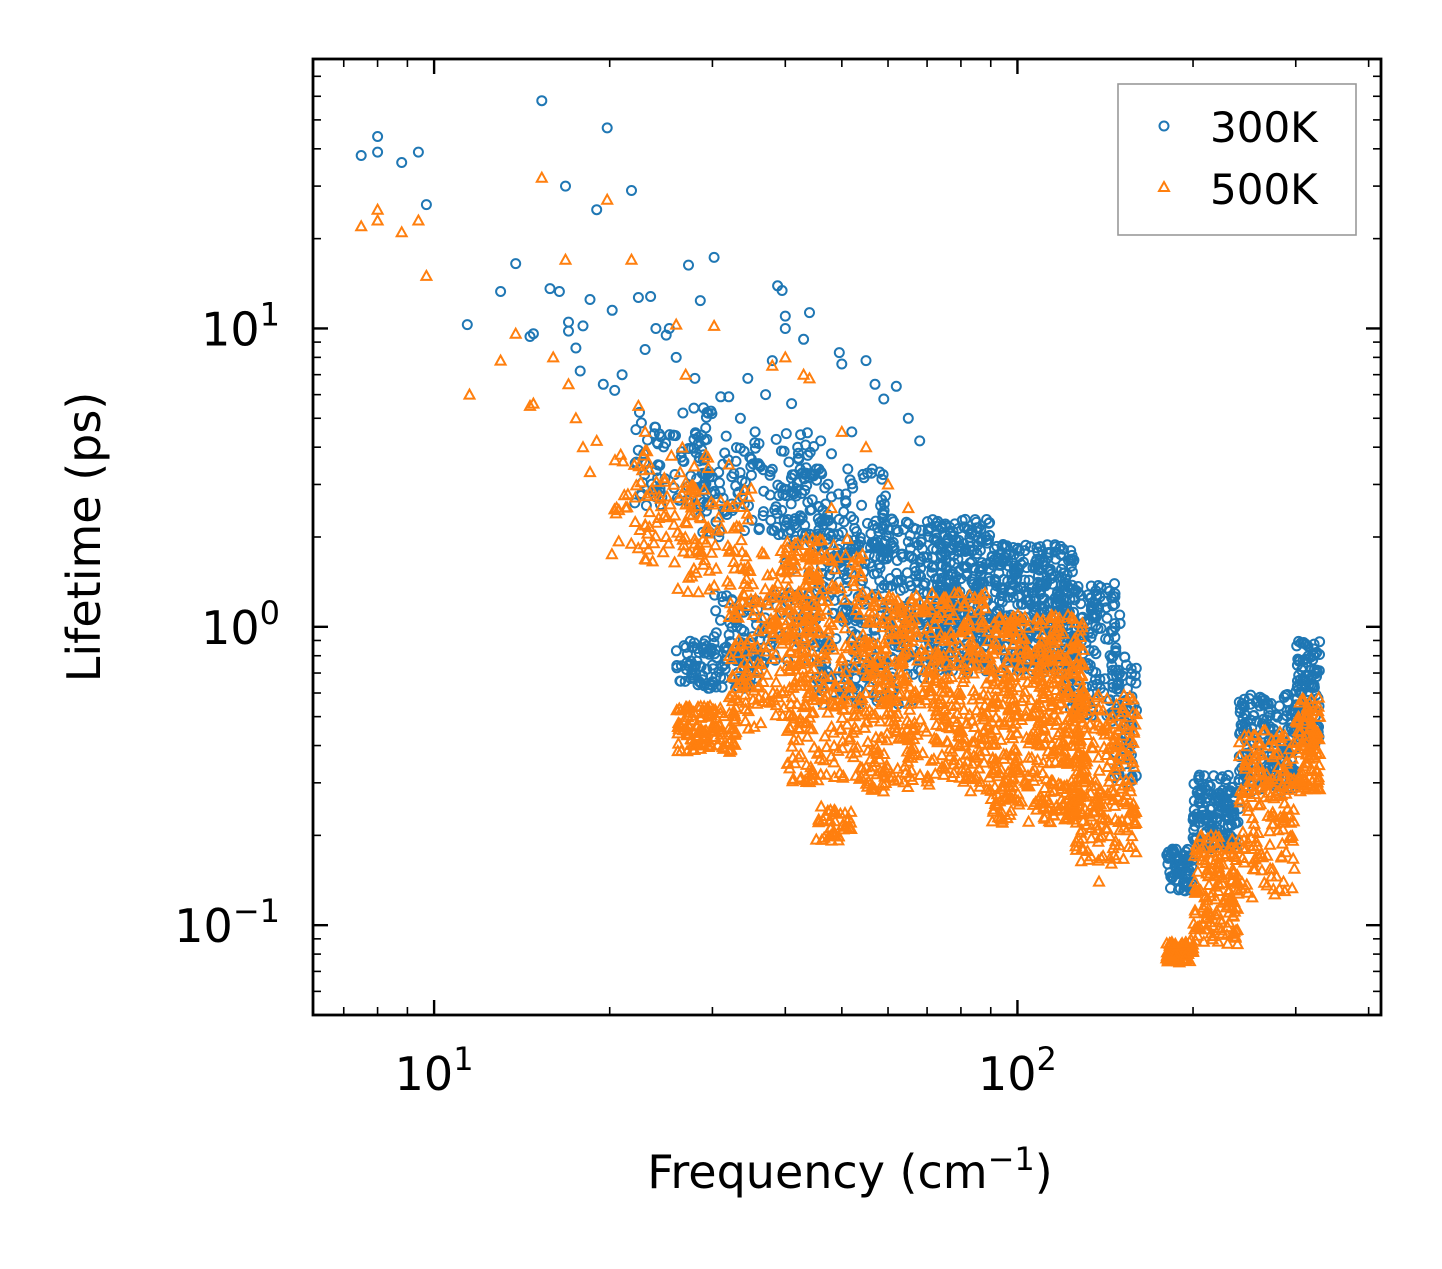  What do you see at coordinates (1017, 1070) in the screenshot?
I see `x-tick-label: 10²` at bounding box center [1017, 1070].